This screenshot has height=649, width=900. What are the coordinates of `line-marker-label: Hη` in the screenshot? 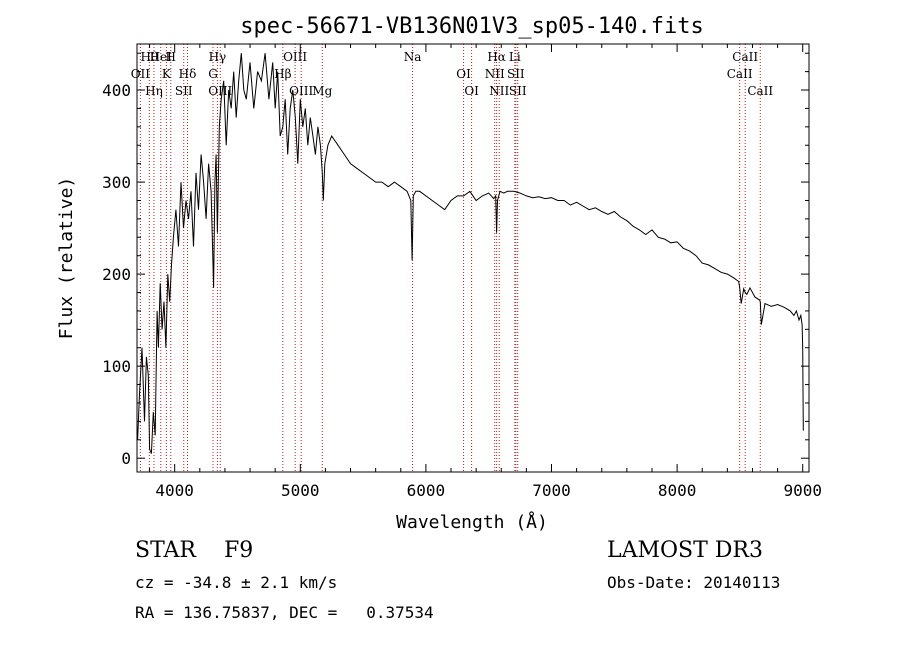 It's located at (154, 91).